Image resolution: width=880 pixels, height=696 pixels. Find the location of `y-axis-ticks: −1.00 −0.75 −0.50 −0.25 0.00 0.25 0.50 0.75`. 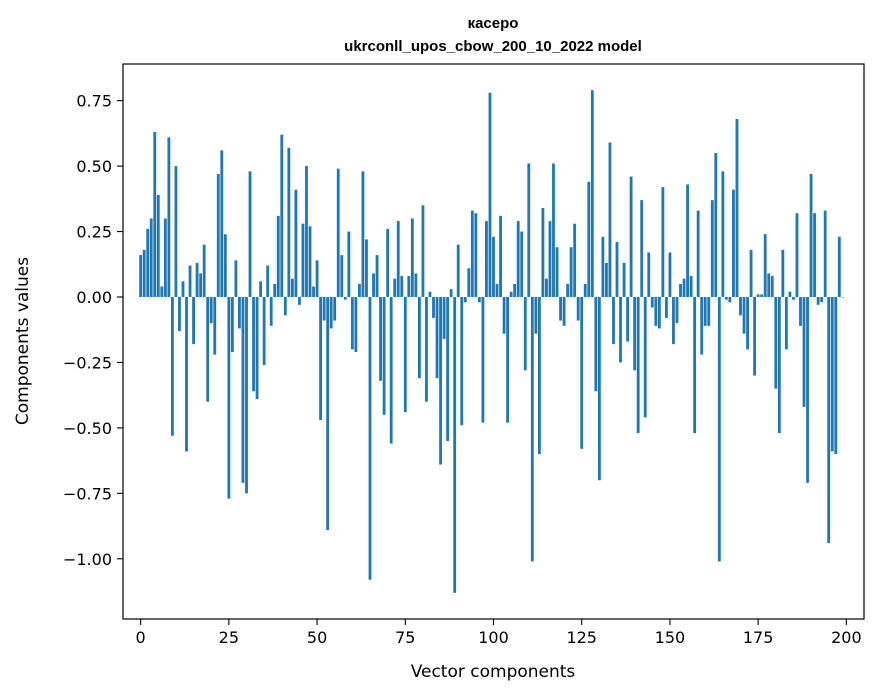

y-axis-ticks: −1.00 −0.75 −0.50 −0.25 0.00 0.25 0.50 0.75 is located at coordinates (93, 330).